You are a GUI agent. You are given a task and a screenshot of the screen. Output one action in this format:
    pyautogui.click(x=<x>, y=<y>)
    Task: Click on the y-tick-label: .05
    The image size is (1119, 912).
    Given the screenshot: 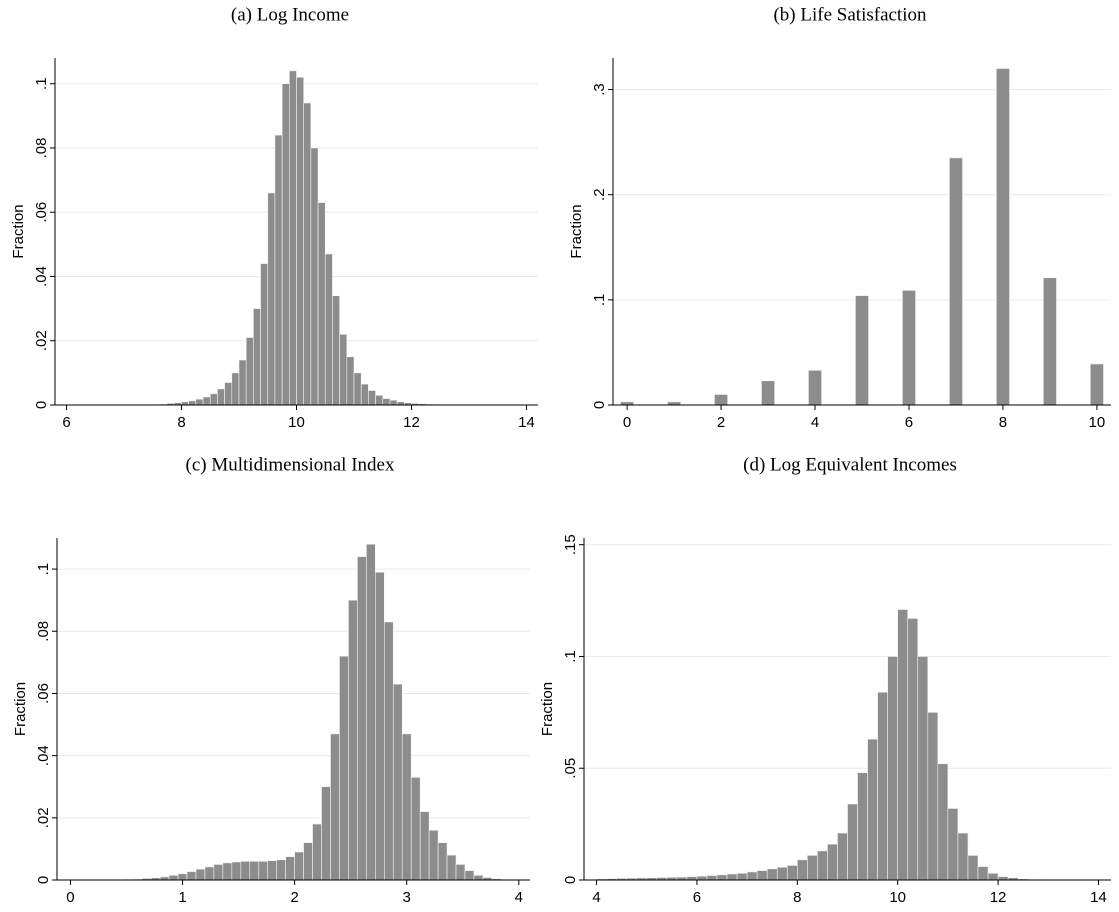 What is the action you would take?
    pyautogui.click(x=570, y=768)
    